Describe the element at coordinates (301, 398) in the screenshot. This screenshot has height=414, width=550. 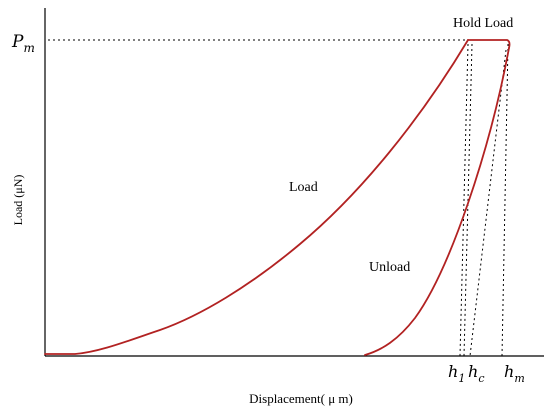
I see `x-axis-label: Displacement( μ m)` at that location.